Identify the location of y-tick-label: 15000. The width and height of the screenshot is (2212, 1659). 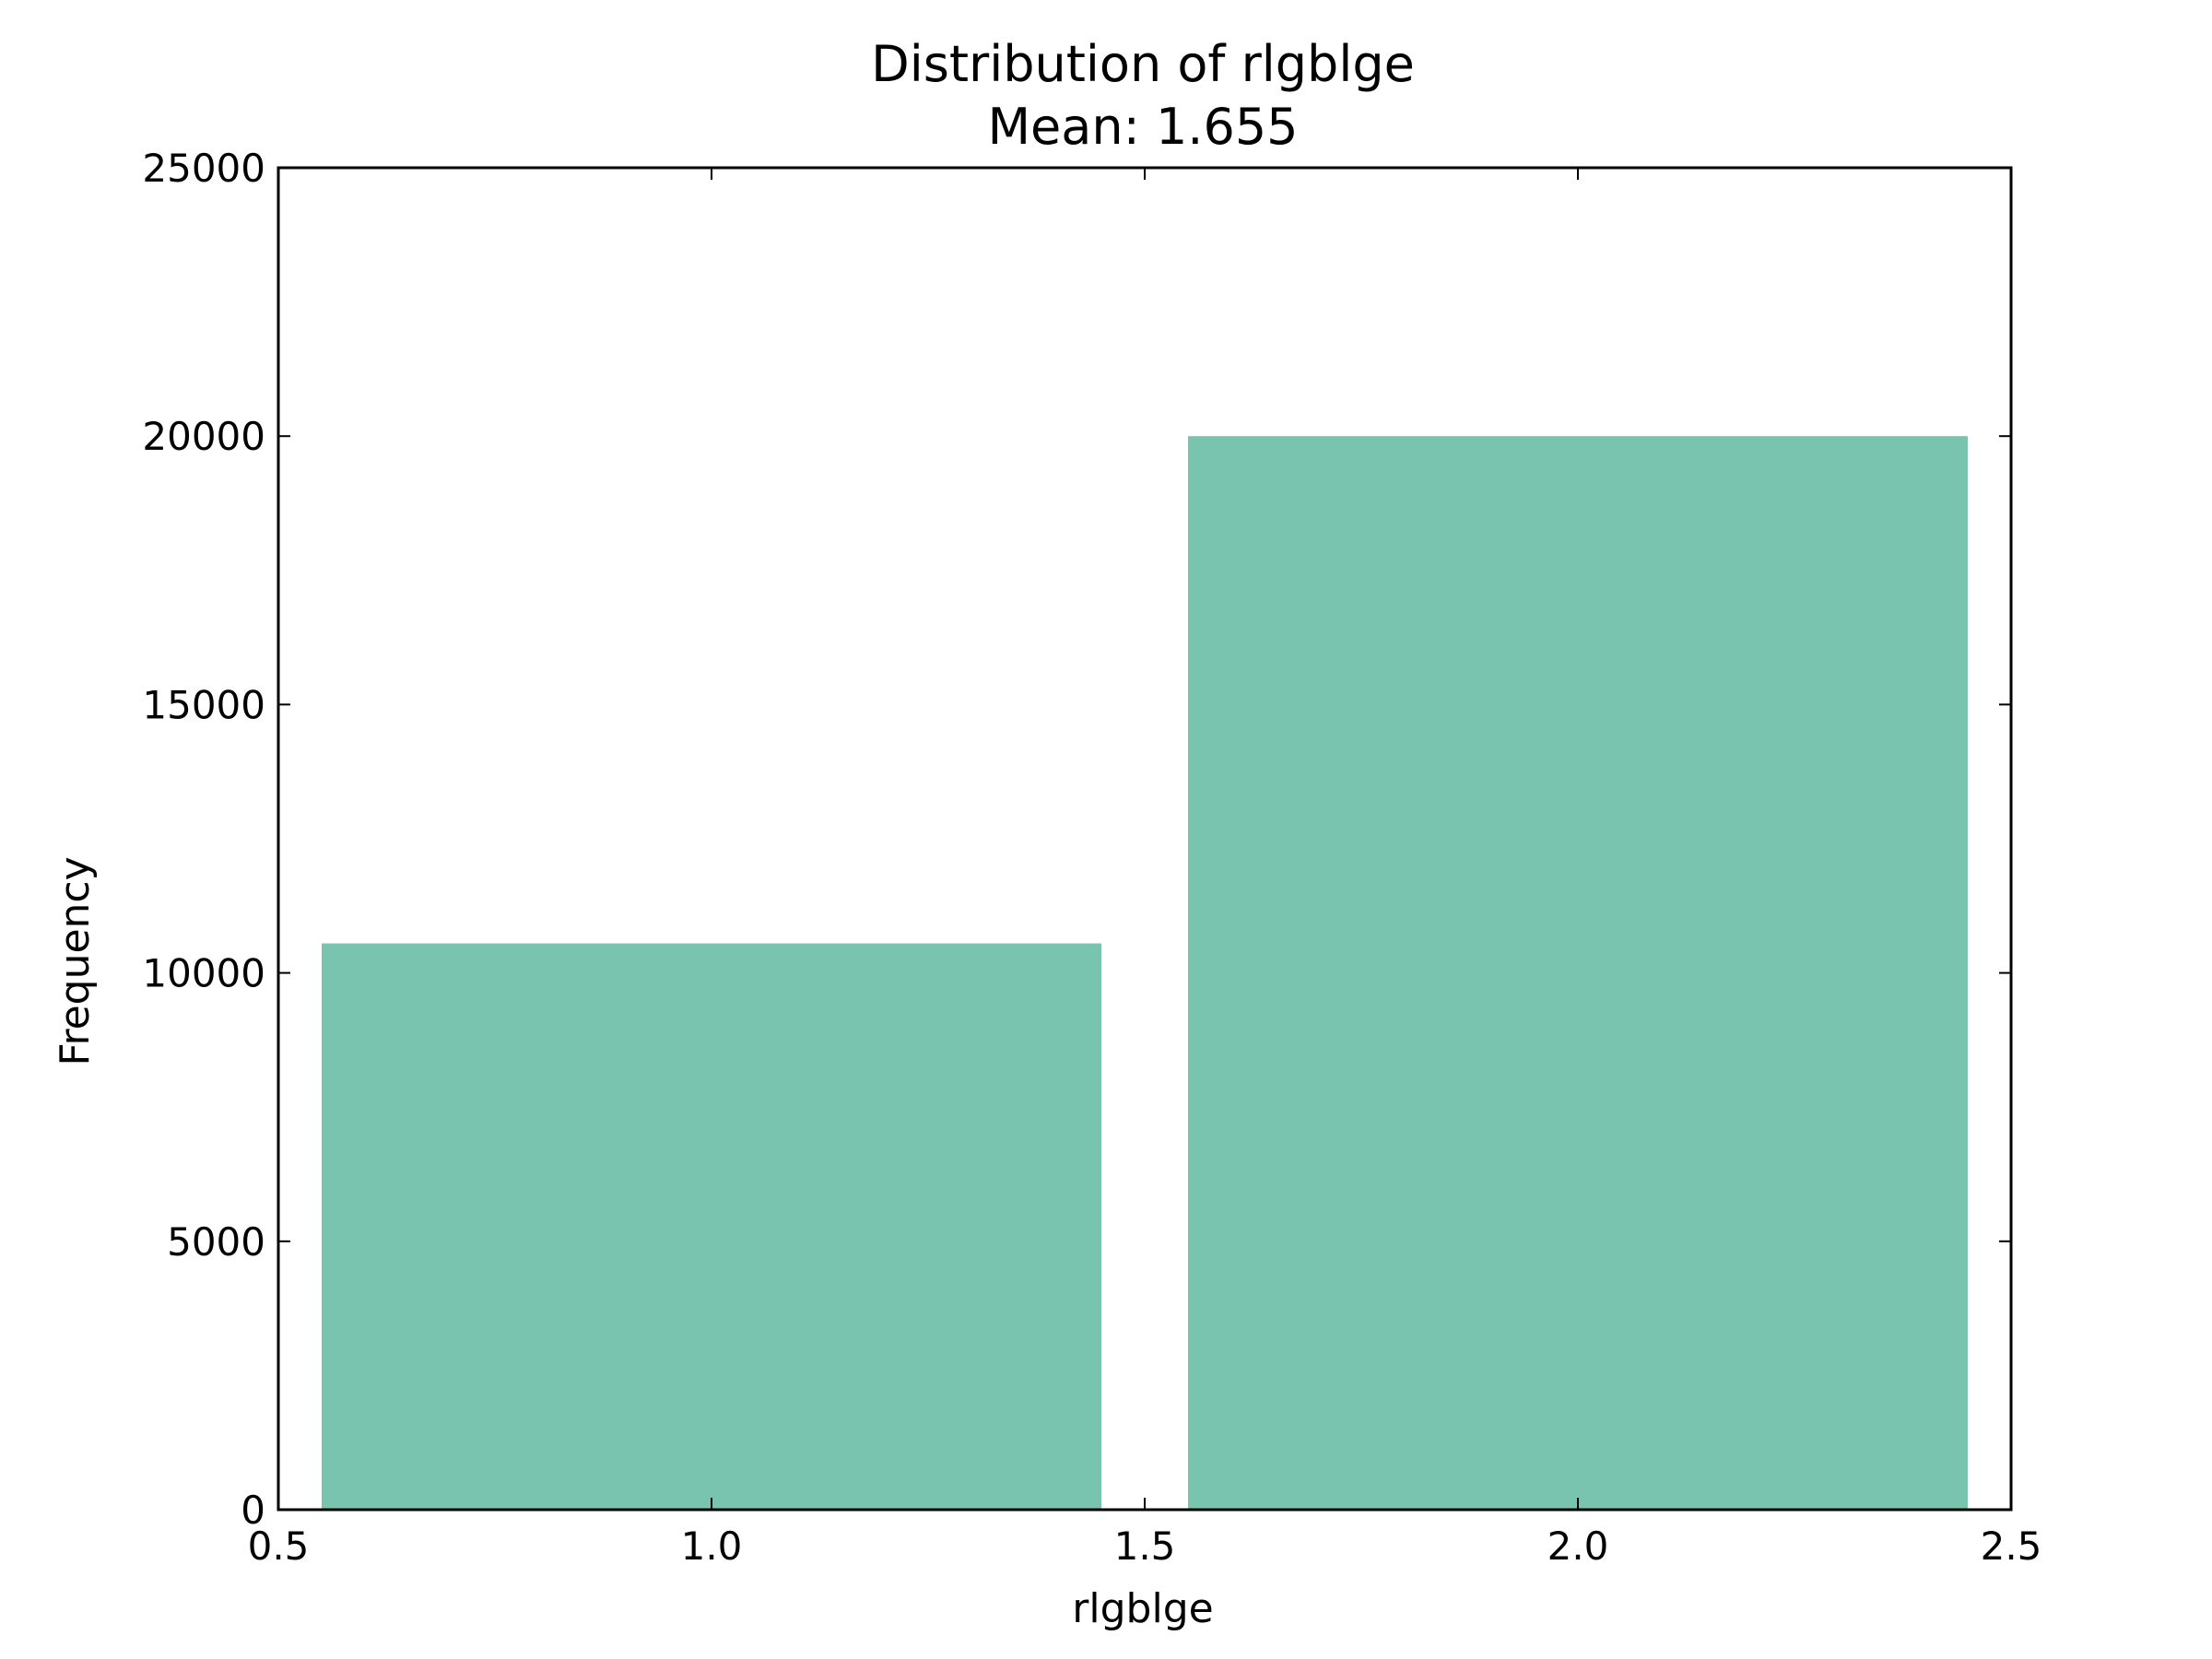
(203, 704).